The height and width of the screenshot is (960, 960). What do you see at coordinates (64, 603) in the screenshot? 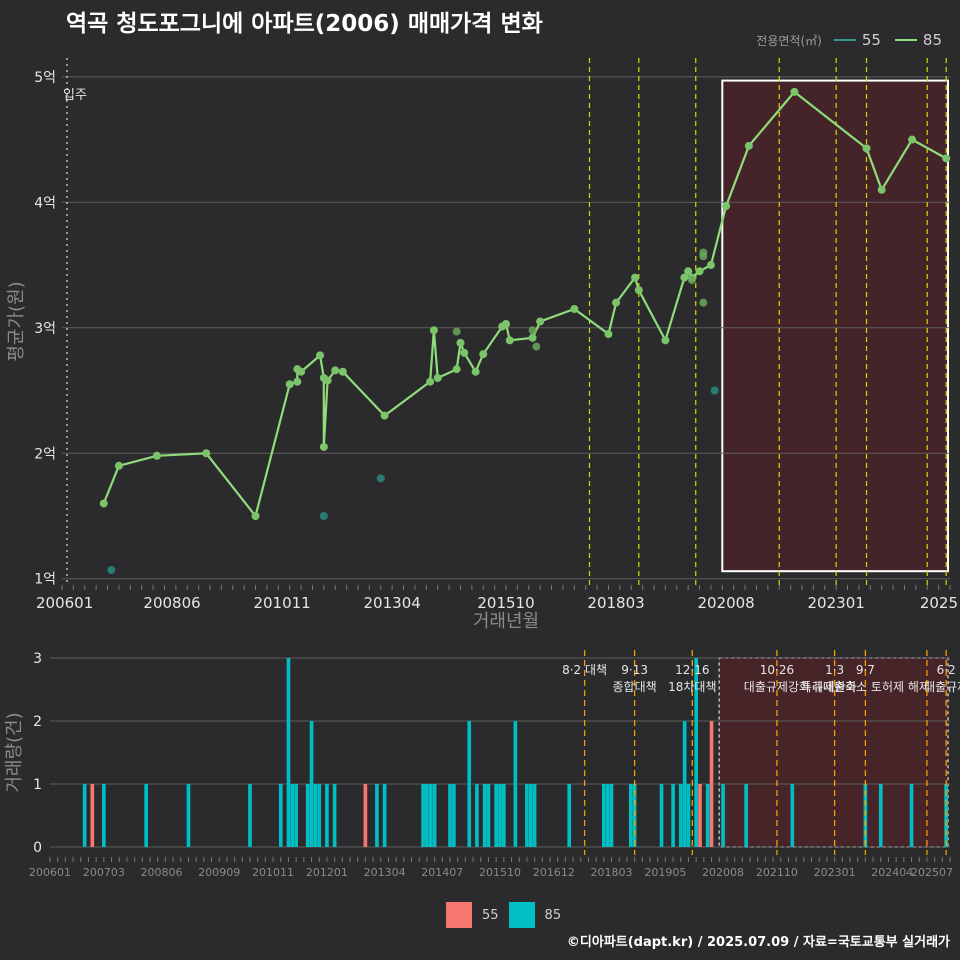
I see `x-tick-label: 200601` at bounding box center [64, 603].